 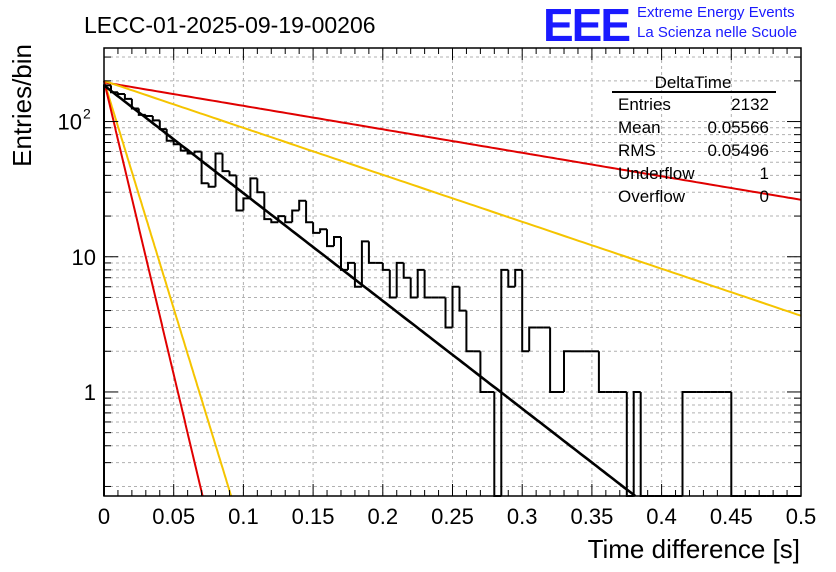 What do you see at coordinates (738, 150) in the screenshot?
I see `stats-value: 0.05496` at bounding box center [738, 150].